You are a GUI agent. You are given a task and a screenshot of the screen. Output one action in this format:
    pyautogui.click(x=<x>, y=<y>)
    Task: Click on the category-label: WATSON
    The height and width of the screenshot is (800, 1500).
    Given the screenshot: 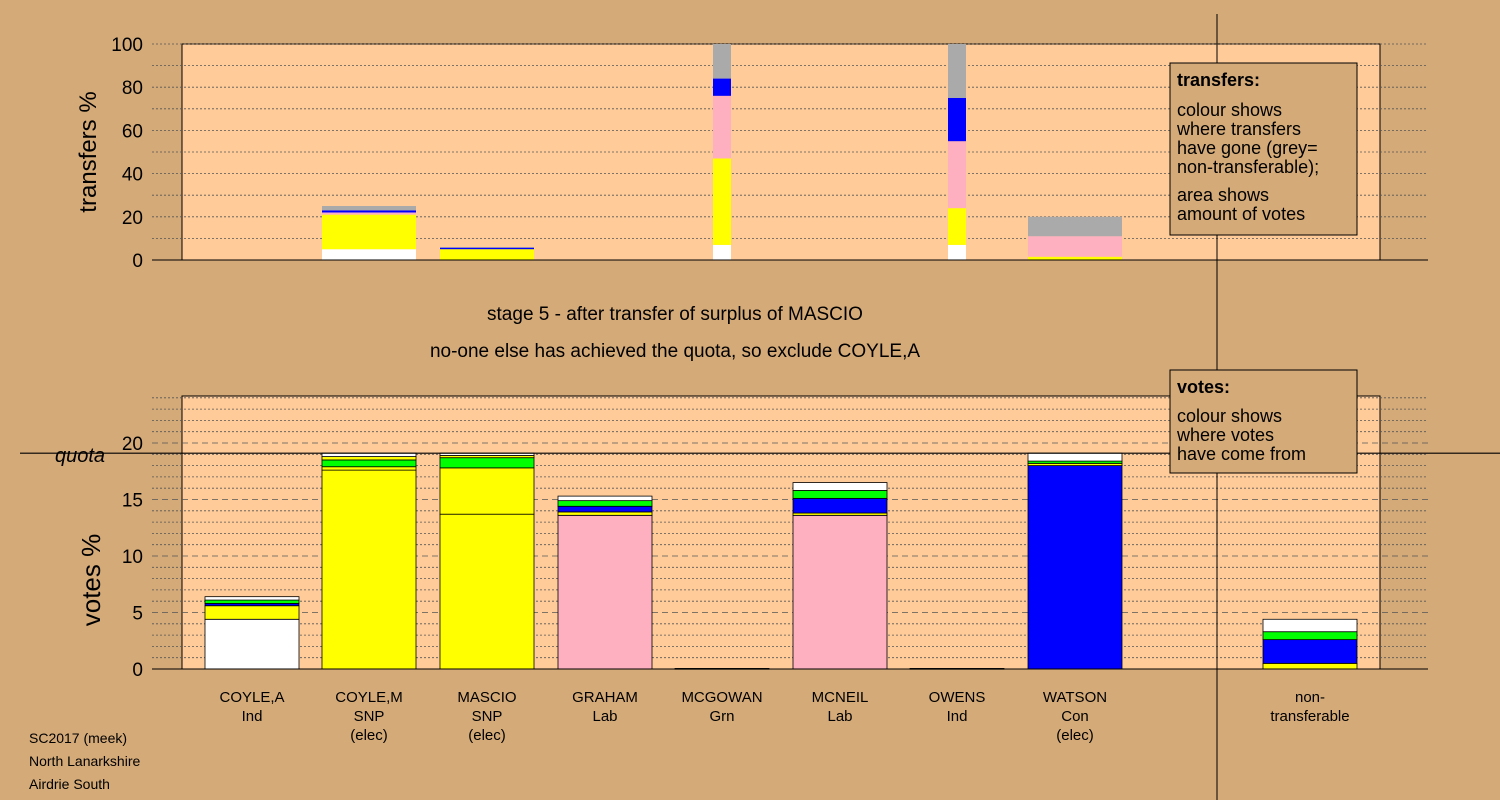 What is the action you would take?
    pyautogui.click(x=1075, y=697)
    